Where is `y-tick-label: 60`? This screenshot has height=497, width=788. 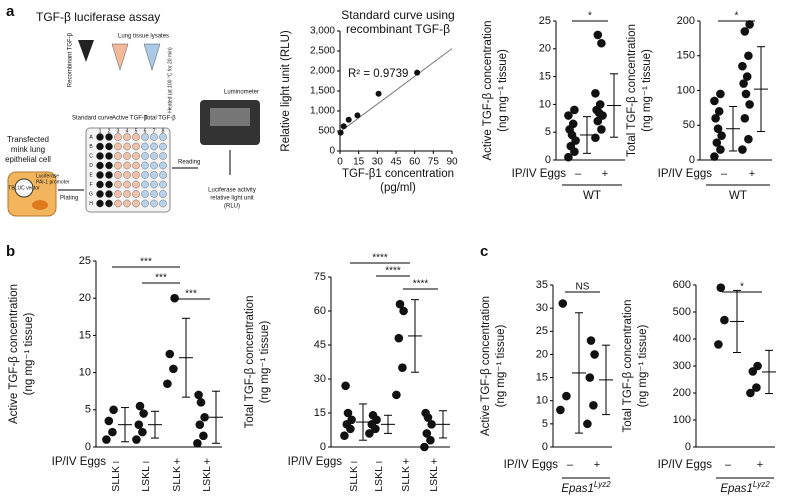
y-tick-label: 60 is located at coordinates (320, 311).